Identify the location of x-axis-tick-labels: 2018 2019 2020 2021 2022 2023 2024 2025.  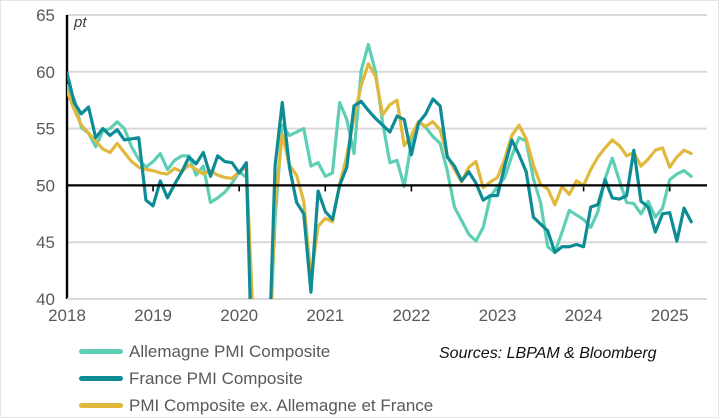
(368, 315).